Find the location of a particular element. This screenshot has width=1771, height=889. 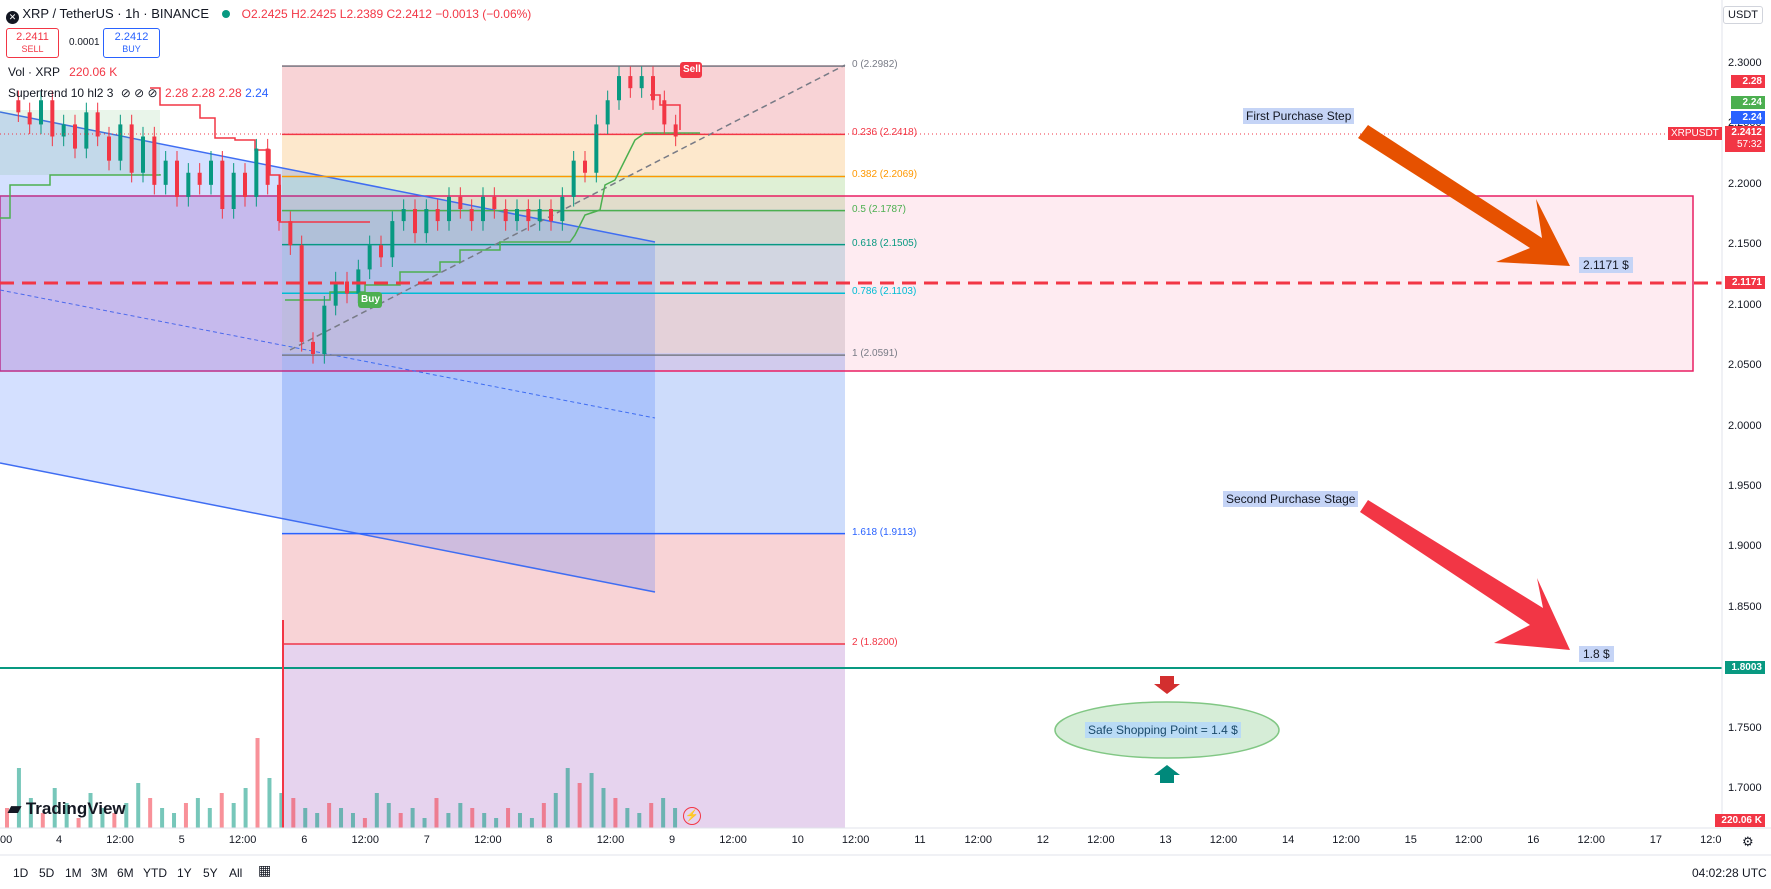

price-tag-2-1171: 2.1171 is located at coordinates (1745, 282).